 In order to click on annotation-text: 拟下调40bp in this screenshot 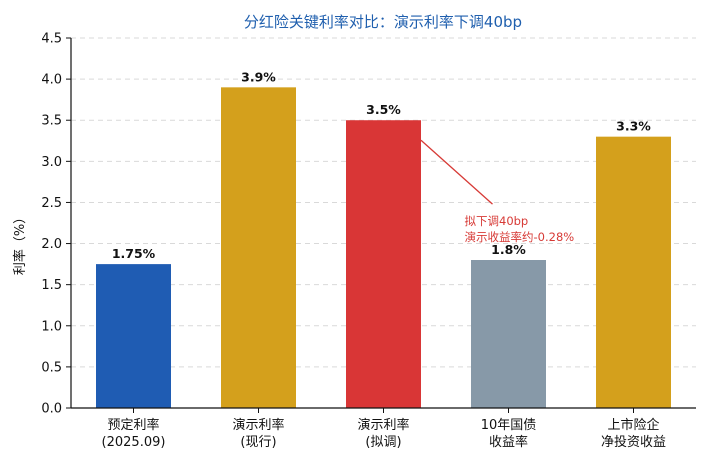, I will do `click(497, 221)`.